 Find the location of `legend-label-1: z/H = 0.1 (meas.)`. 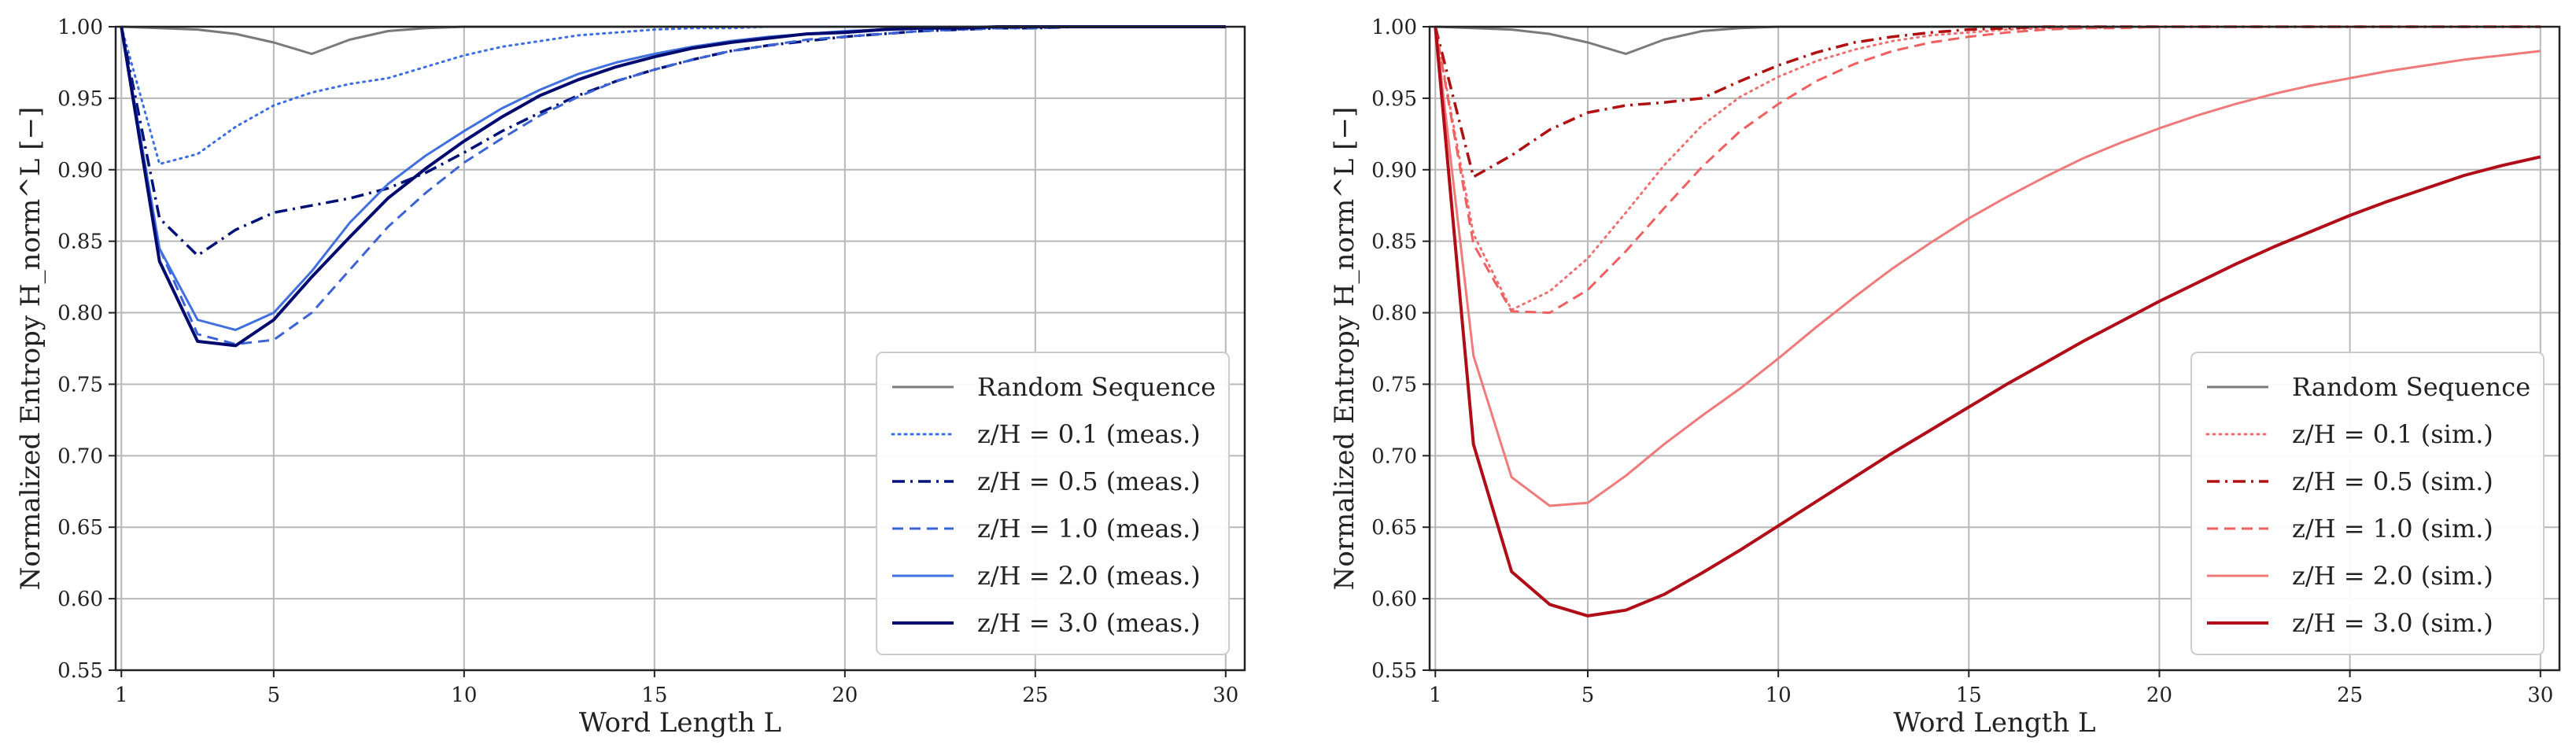

legend-label-1: z/H = 0.1 (meas.) is located at coordinates (1089, 434).